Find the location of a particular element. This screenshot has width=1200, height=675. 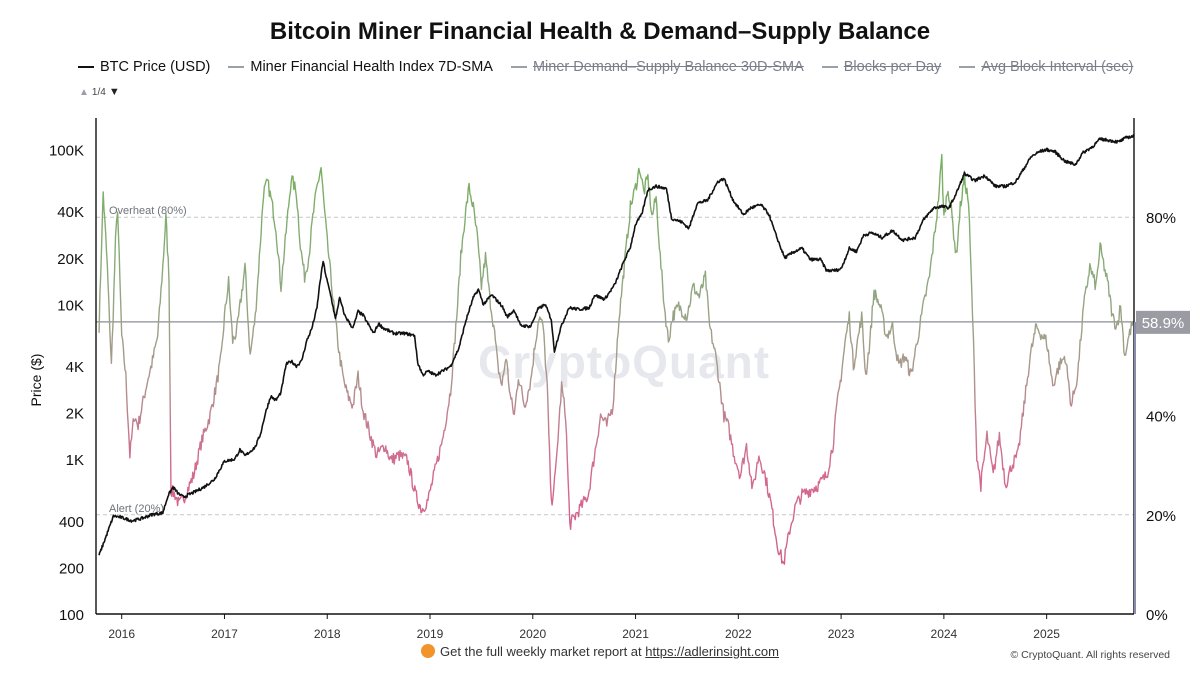

copyright: © CryptoQuant. All rights reserved is located at coordinates (1090, 655).